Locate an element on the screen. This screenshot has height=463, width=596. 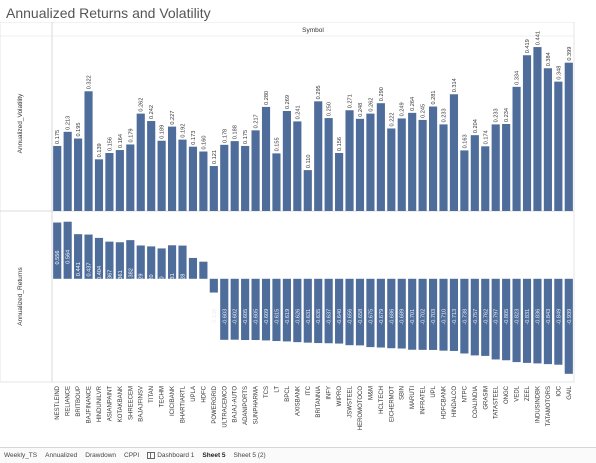
volatility-label: 0.334 is located at coordinates (518, 78).